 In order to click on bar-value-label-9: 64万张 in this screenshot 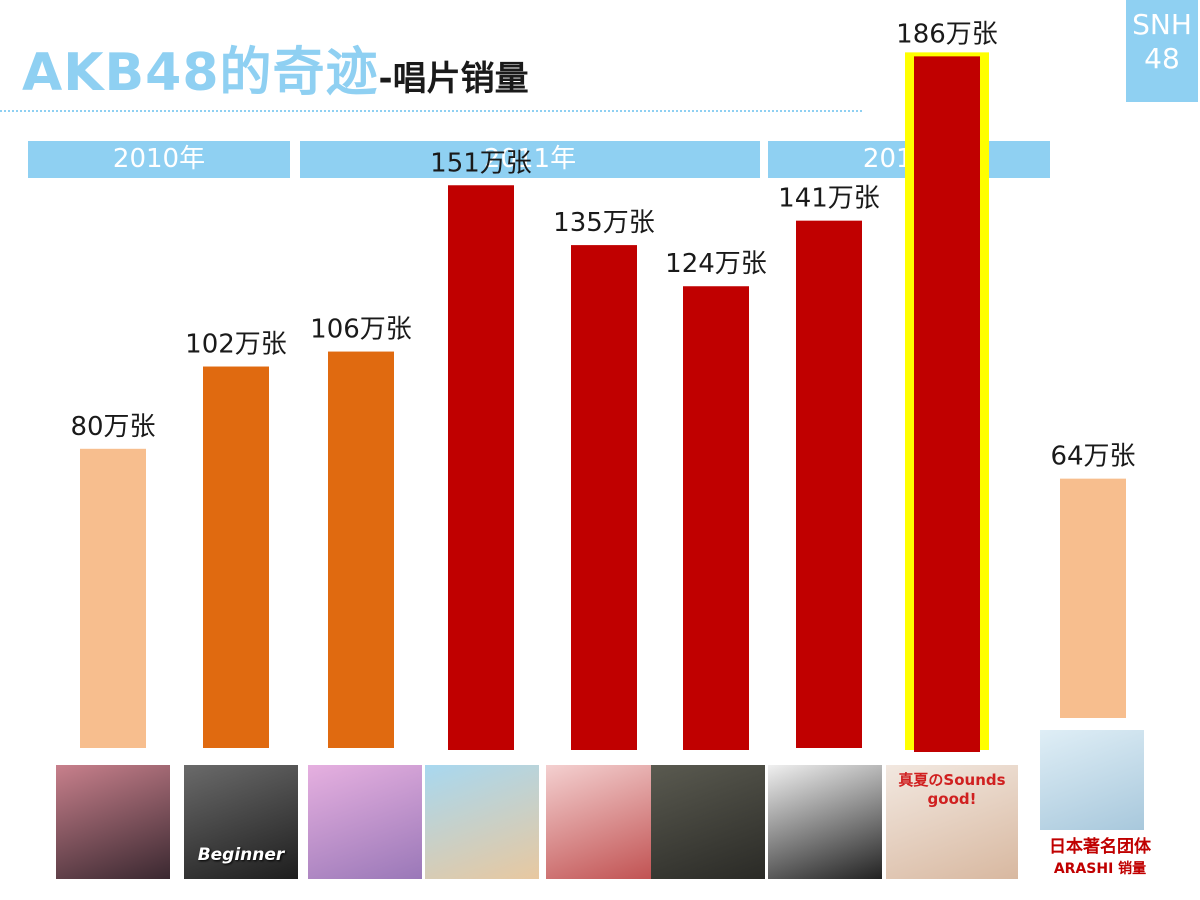, I will do `click(1092, 457)`.